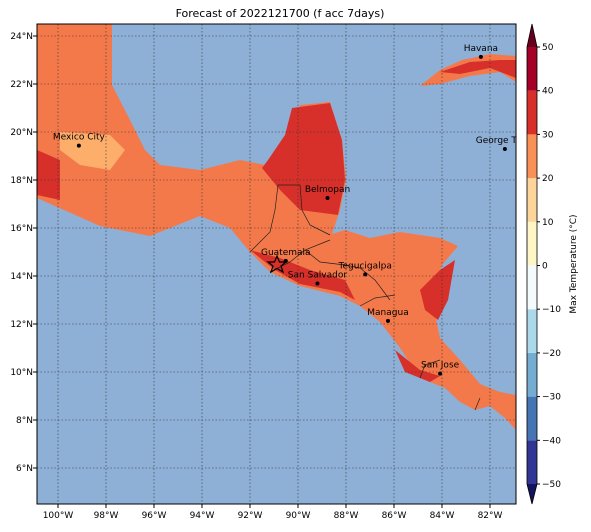  Describe the element at coordinates (21, 133) in the screenshot. I see `y-tick-label: 20°N` at that location.